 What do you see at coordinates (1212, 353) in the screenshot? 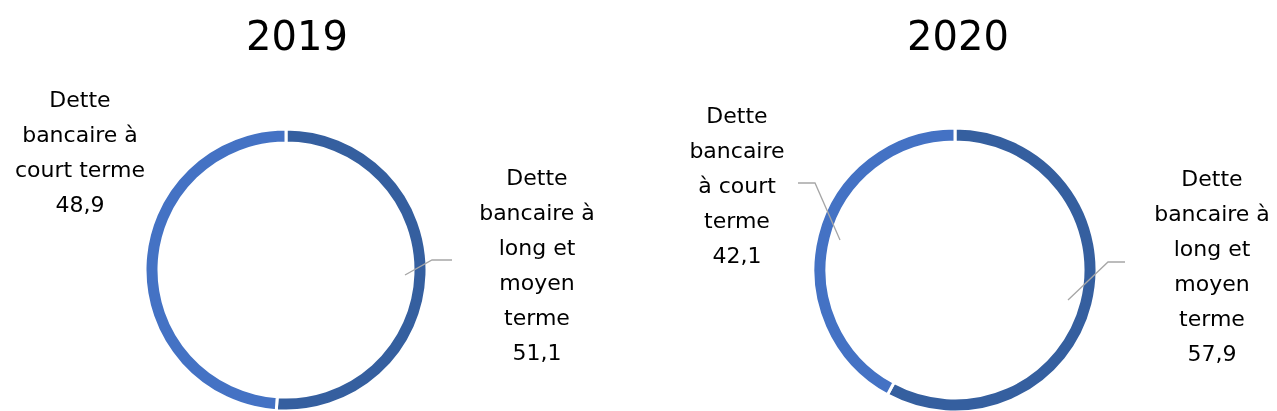
I see `data-label: 57,9` at bounding box center [1212, 353].